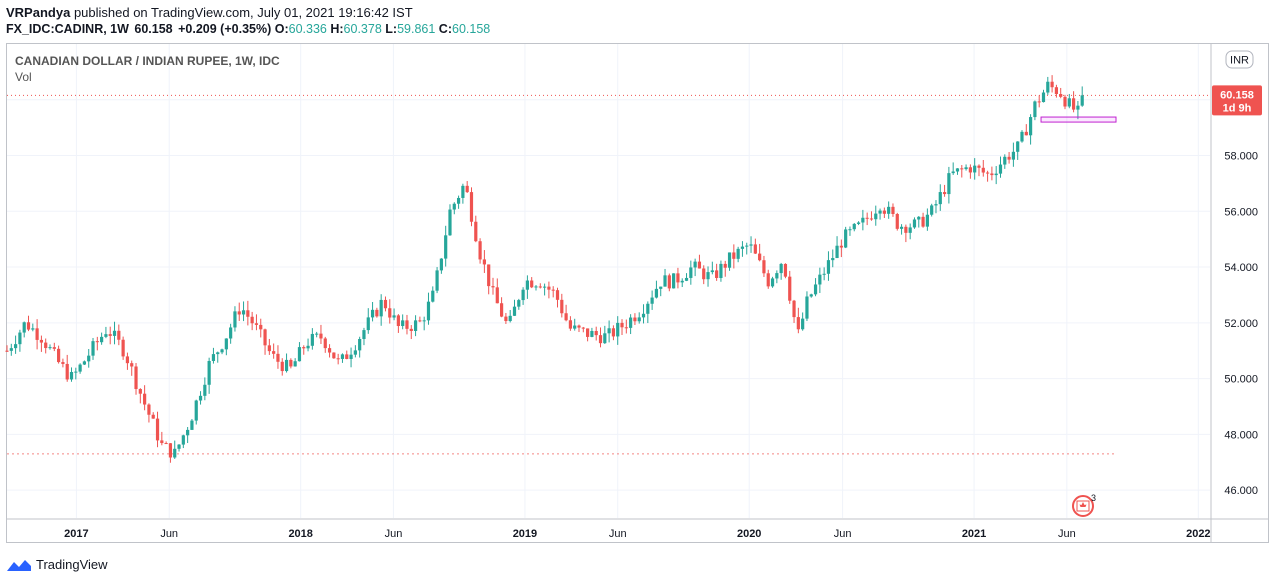 Image resolution: width=1274 pixels, height=585 pixels. Describe the element at coordinates (637, 534) in the screenshot. I see `x-axis: 2017 Jun 2018 Jun 2019 Jun 2020 Jun 2021 Jun 2022` at that location.